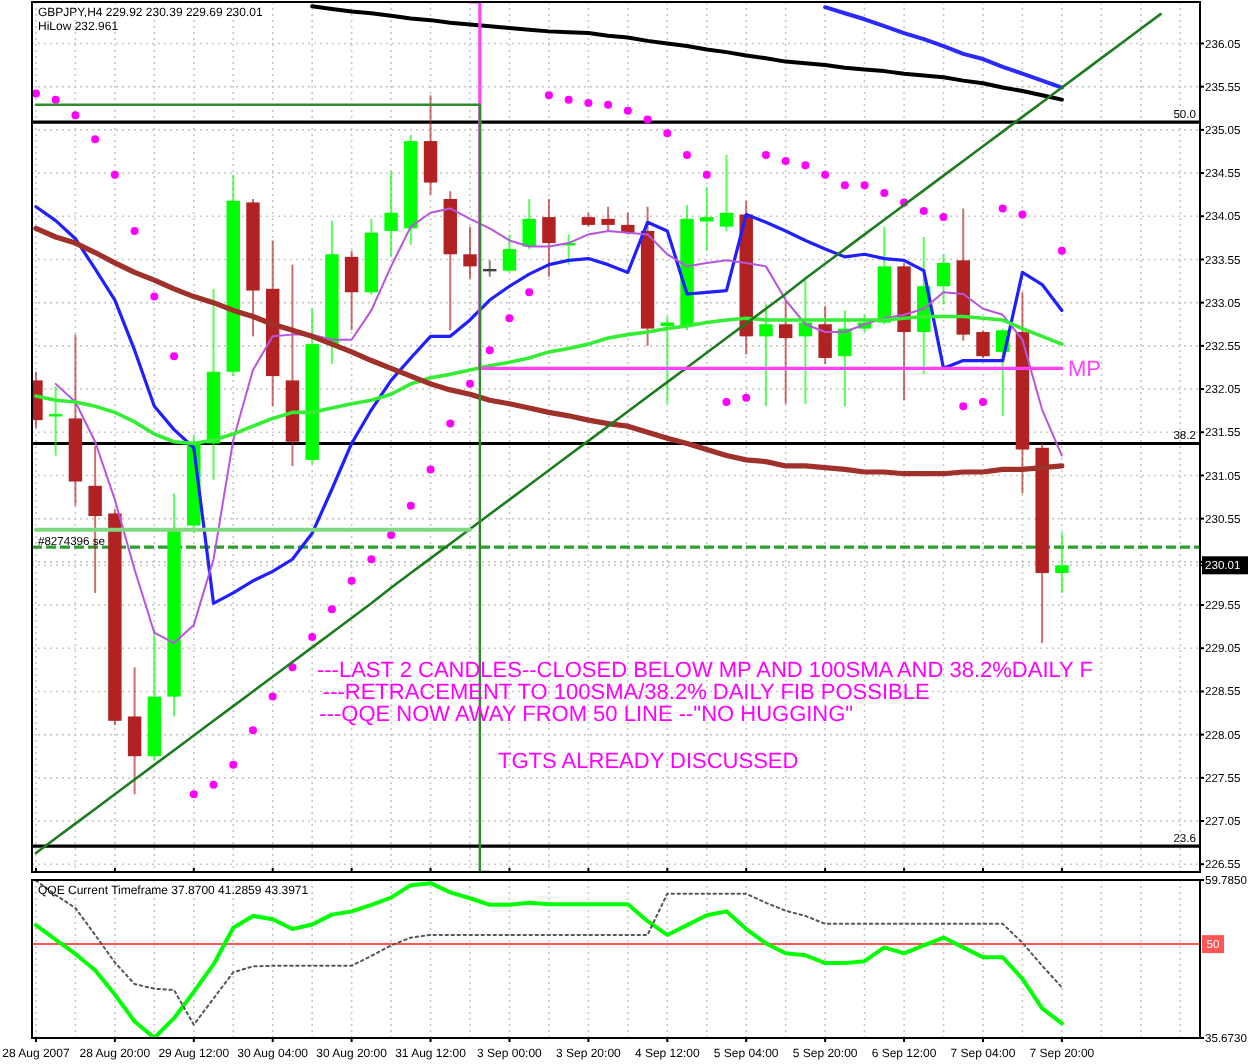  What do you see at coordinates (943, 47) in the screenshot?
I see `line-series` at bounding box center [943, 47].